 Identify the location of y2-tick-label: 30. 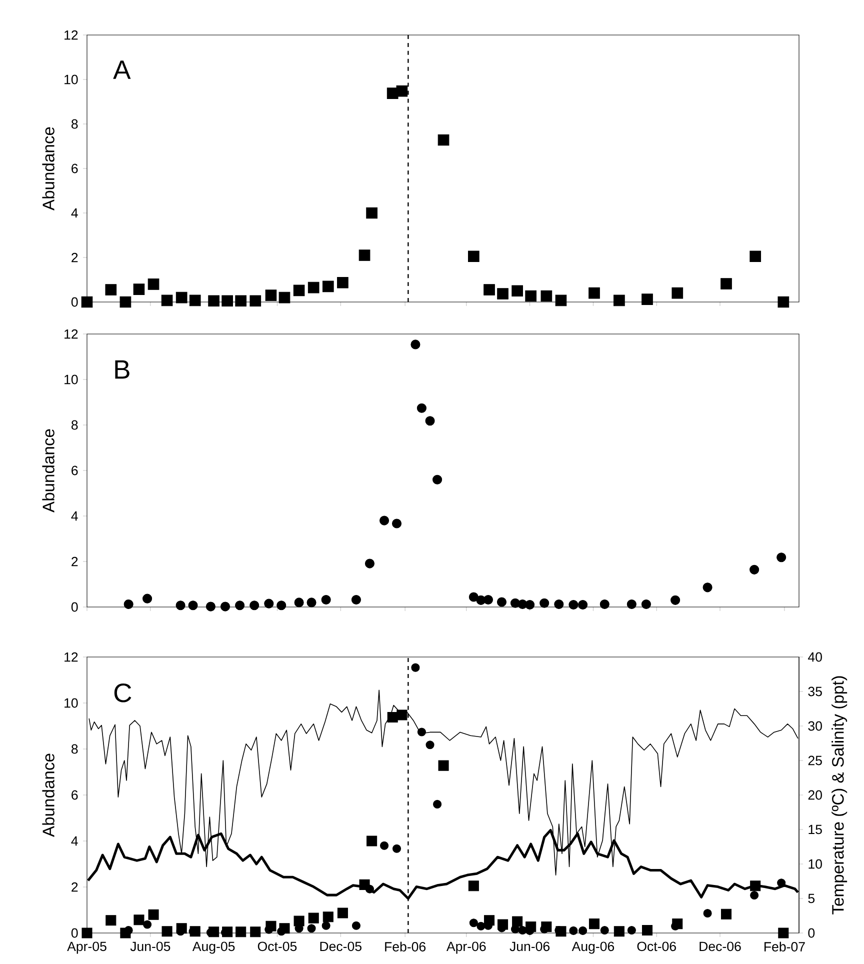
(815, 726).